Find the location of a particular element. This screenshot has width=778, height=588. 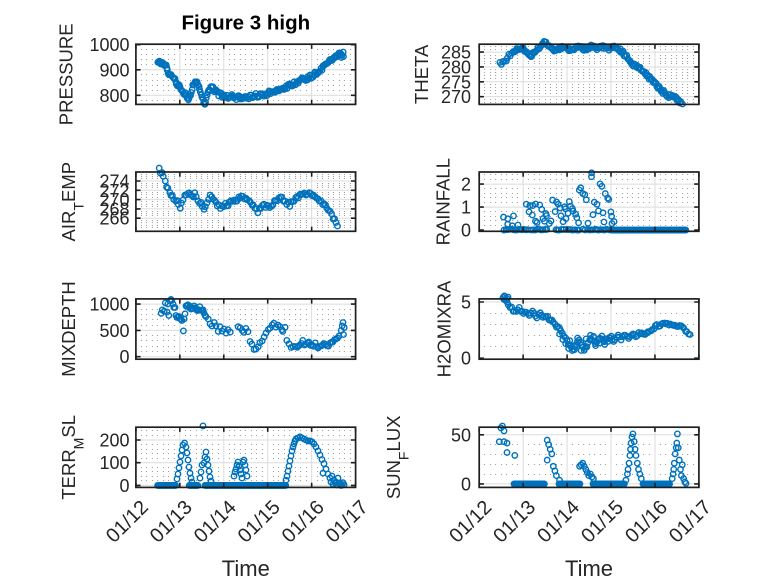

svg-text: 2 is located at coordinates (466, 185).